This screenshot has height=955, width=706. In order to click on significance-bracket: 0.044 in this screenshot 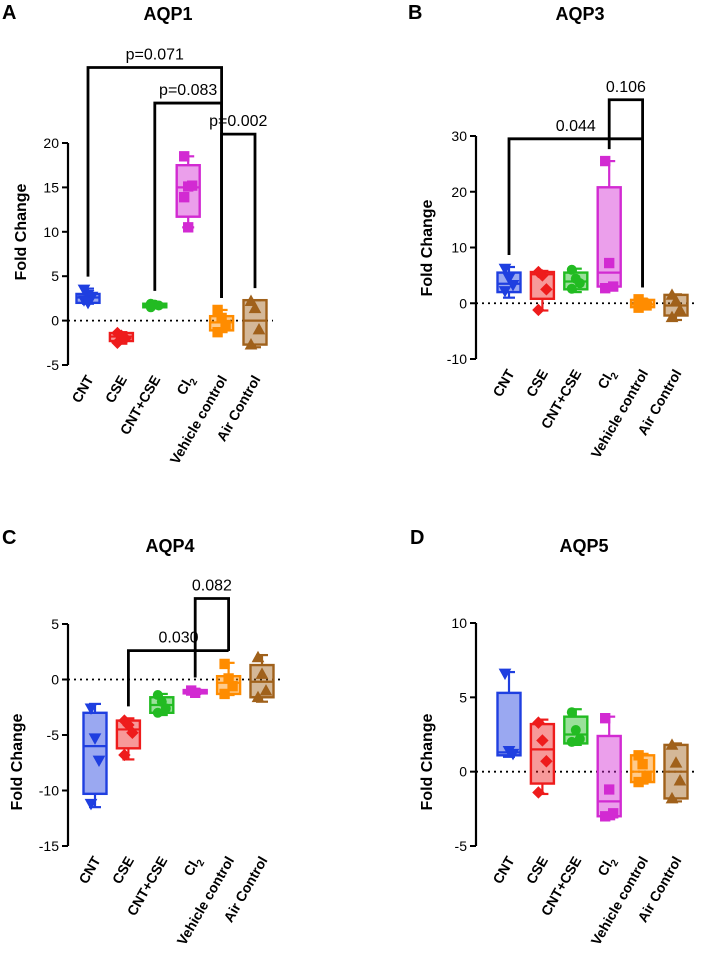, I will do `click(575, 203)`.